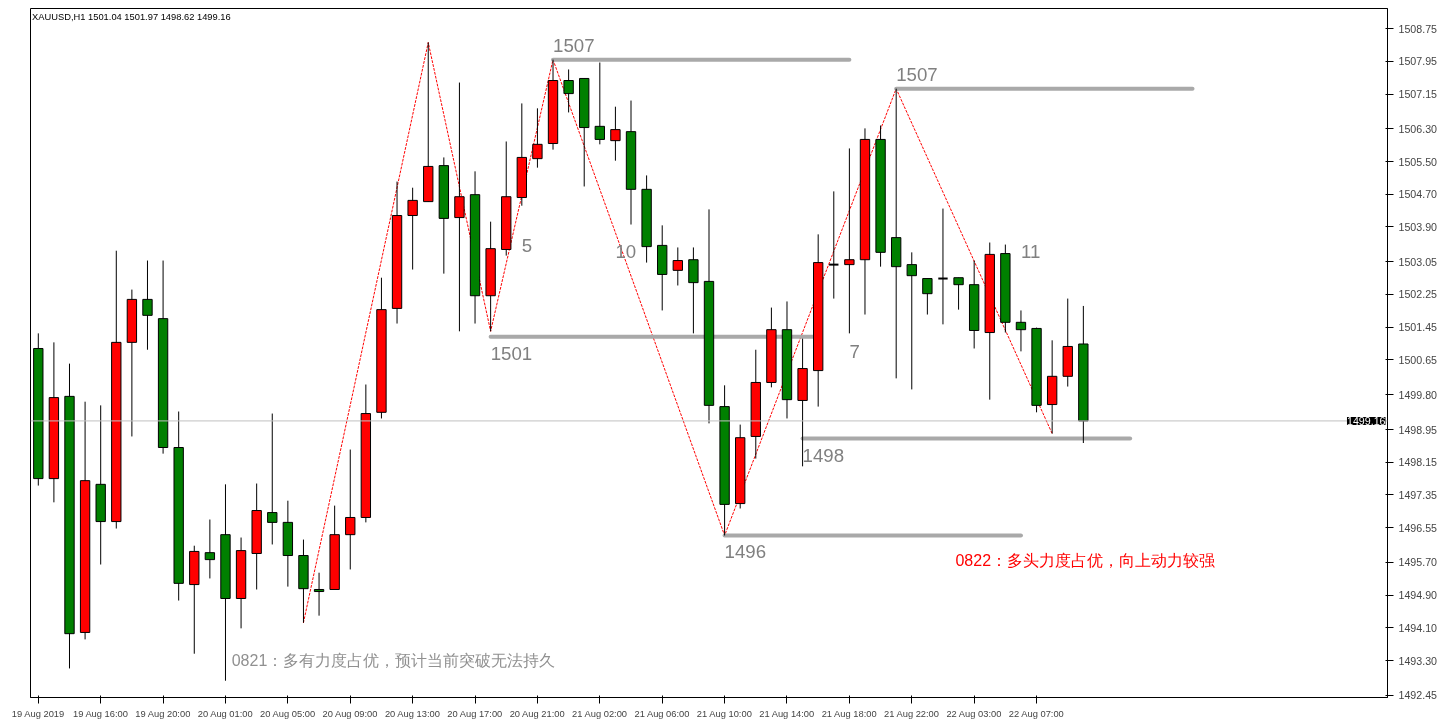  I want to click on series-label: 1496, so click(745, 552).